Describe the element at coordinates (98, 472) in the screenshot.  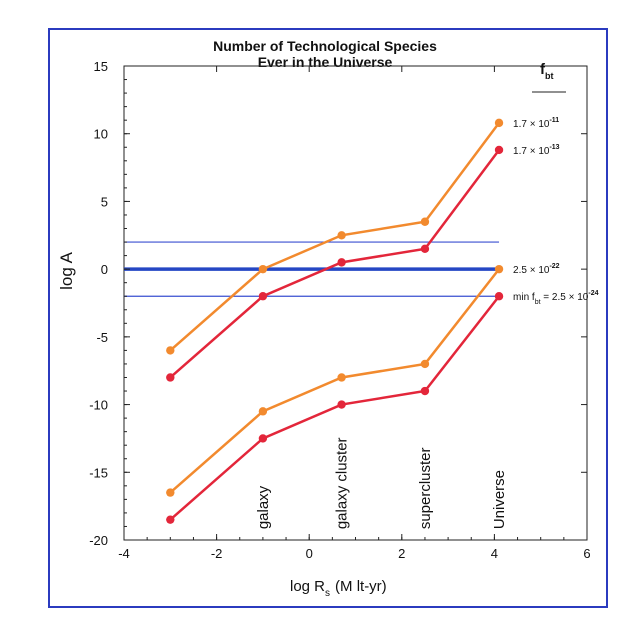
I see `y-tick-label: -15` at that location.